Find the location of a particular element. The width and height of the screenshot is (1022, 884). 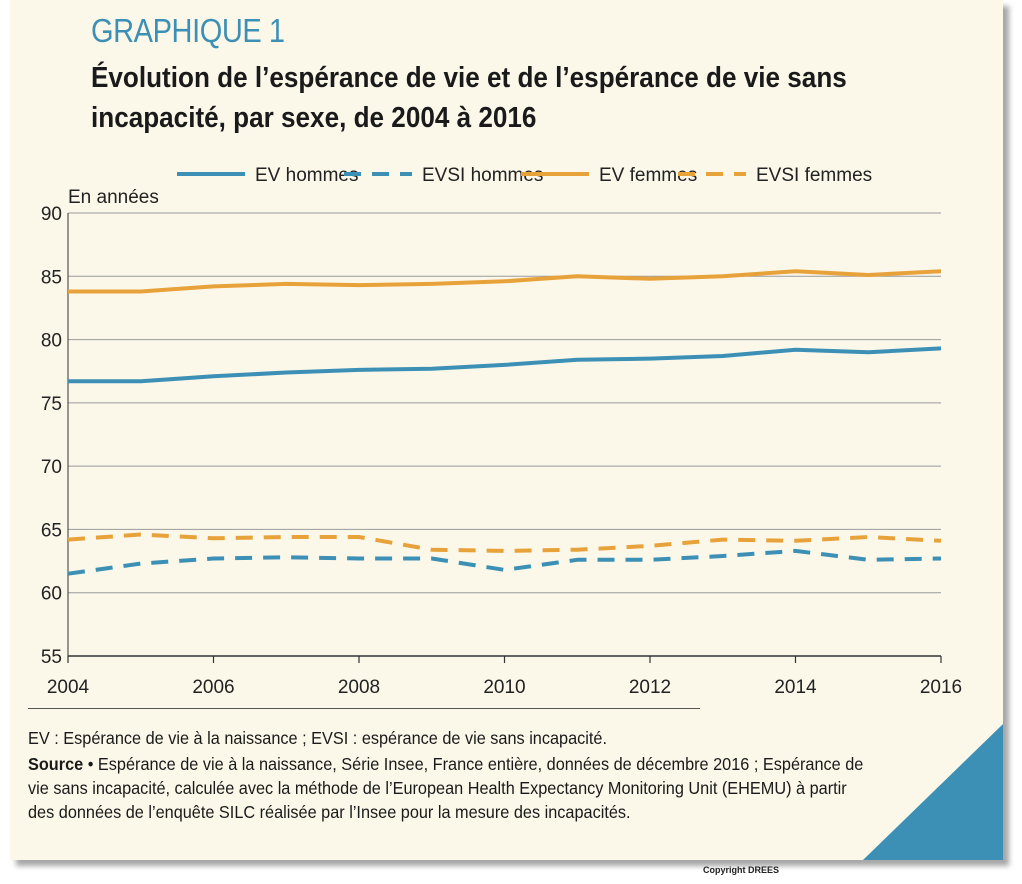

y-axis: 55 60 65 70 75 80 85 90 is located at coordinates (55, 436).